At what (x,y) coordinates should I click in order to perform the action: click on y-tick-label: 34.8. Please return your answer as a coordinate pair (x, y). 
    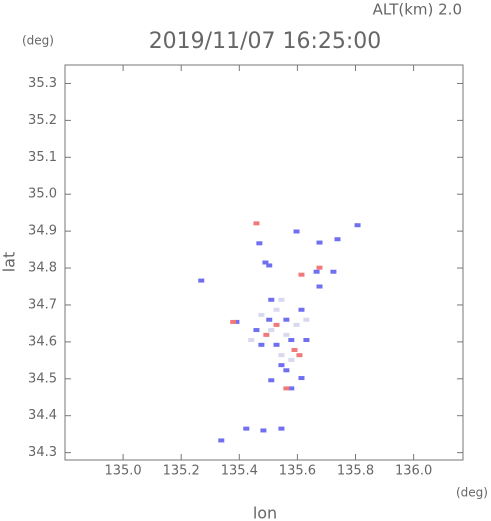
    Looking at the image, I should click on (42, 268).